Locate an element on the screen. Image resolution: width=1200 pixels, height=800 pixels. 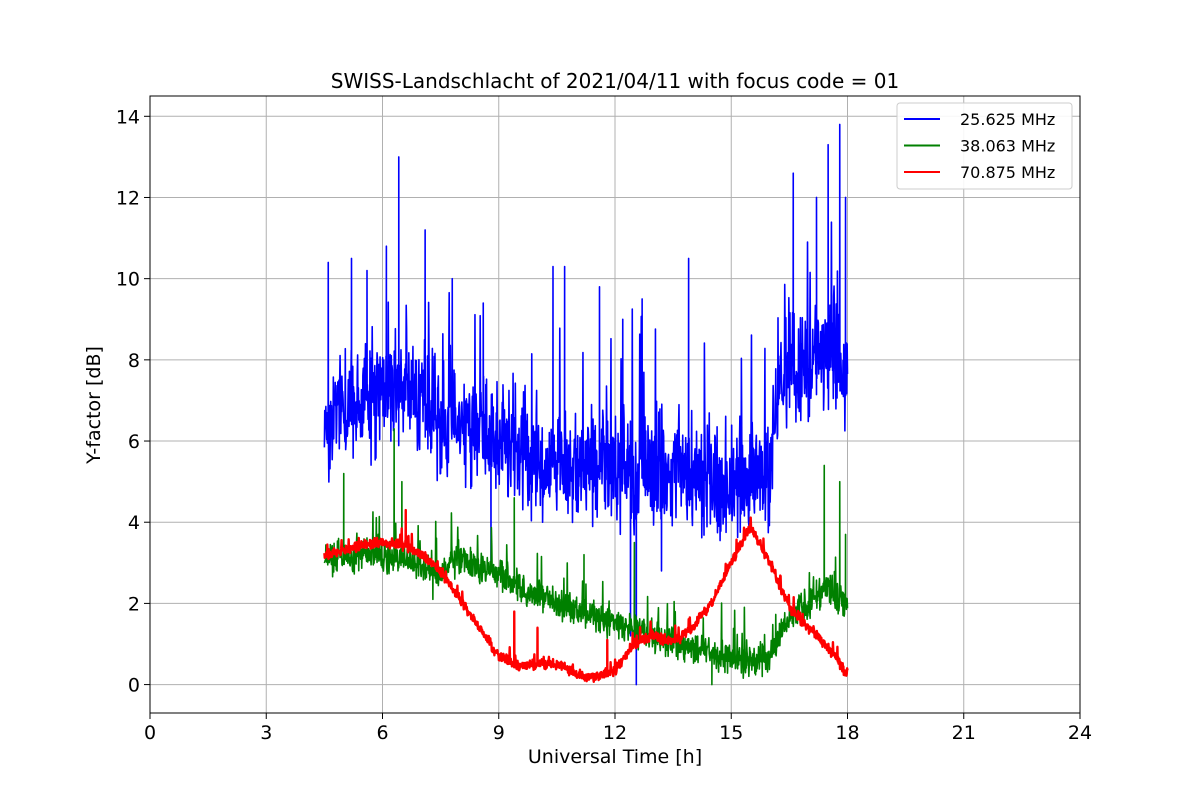
y-axis-label: Y-factor [dB] is located at coordinates (94, 405).